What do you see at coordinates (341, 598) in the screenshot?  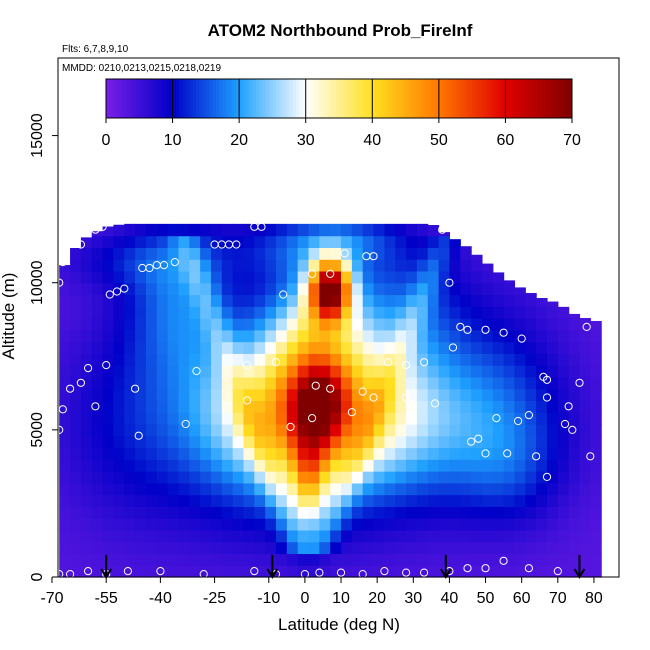 I see `x-tick-label: 10` at bounding box center [341, 598].